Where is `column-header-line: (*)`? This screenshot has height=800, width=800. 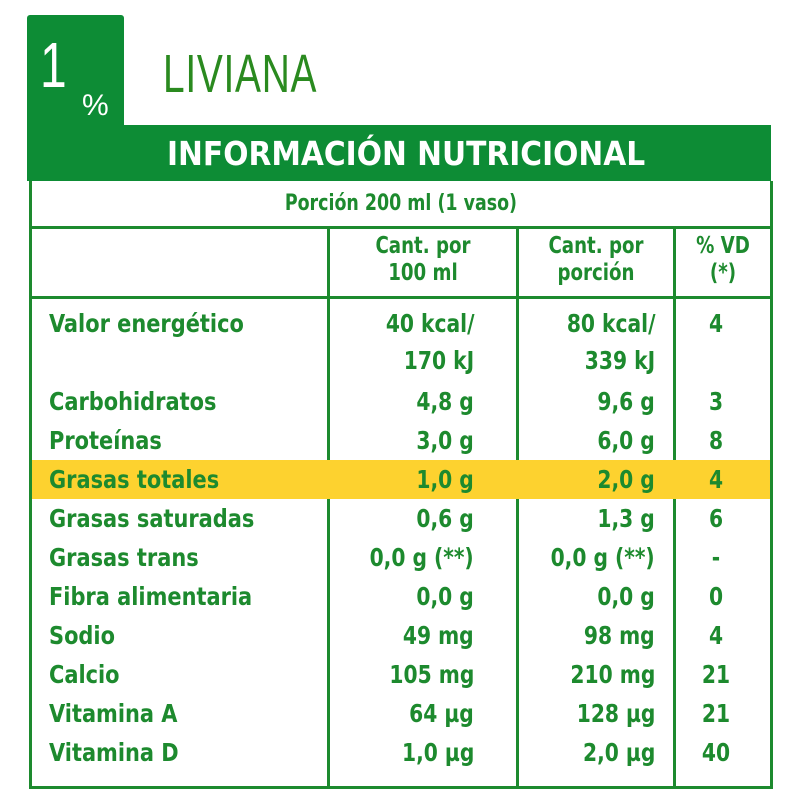 column-header-line: (*) is located at coordinates (723, 273).